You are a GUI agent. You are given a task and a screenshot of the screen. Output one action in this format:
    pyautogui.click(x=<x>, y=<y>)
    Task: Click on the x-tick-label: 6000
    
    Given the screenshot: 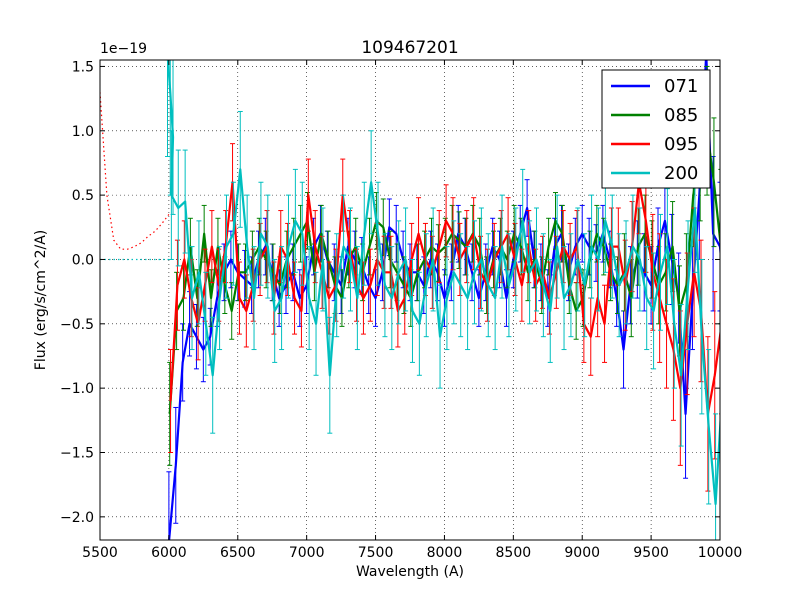 What is the action you would take?
    pyautogui.click(x=169, y=553)
    